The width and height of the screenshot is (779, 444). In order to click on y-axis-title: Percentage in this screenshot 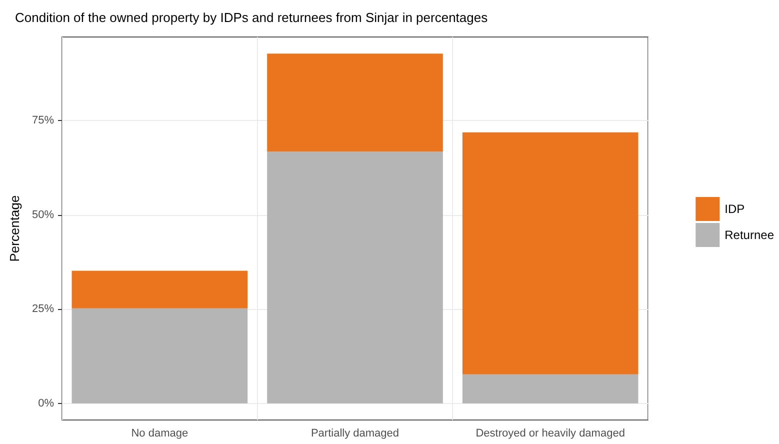, I will do `click(14, 228)`.